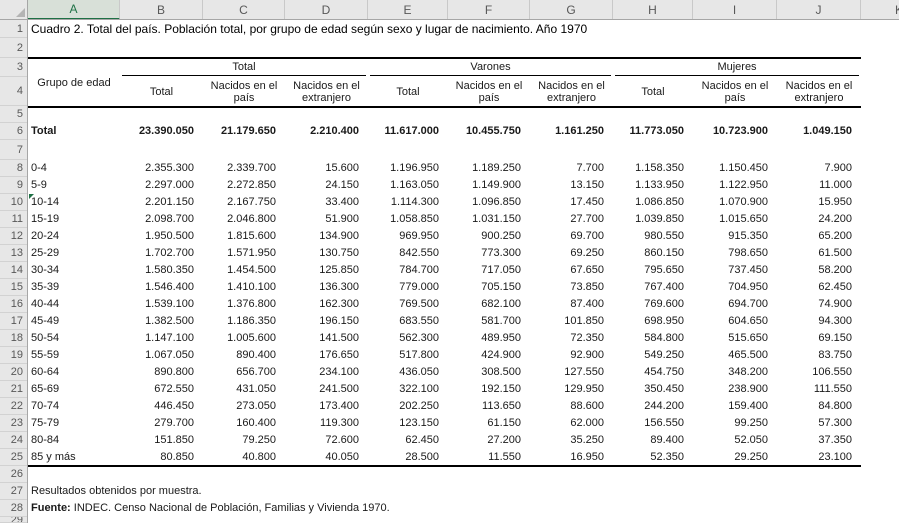  Describe the element at coordinates (342, 440) in the screenshot. I see `value-cell: 72.600` at that location.